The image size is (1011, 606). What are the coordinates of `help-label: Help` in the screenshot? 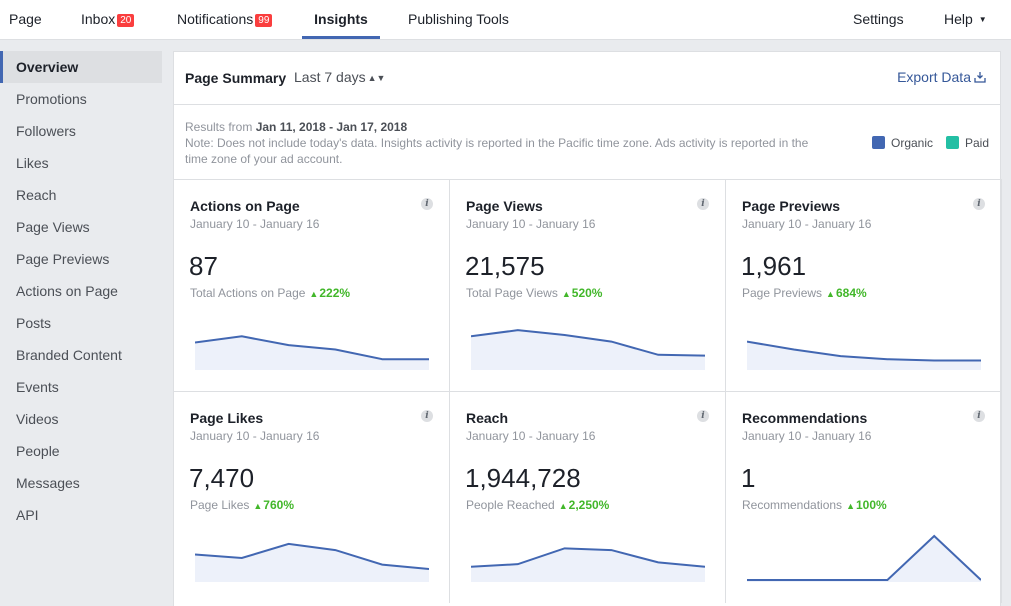 It's located at (958, 19).